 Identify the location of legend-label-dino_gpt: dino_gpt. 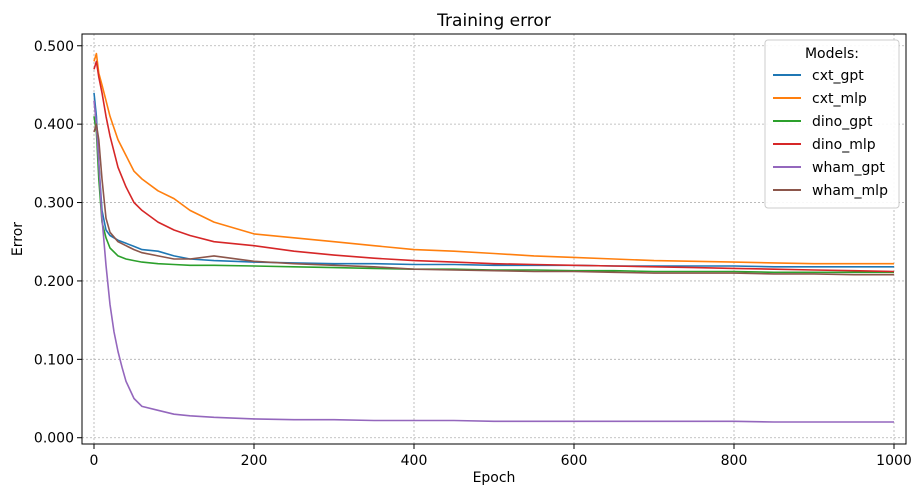
(842, 122).